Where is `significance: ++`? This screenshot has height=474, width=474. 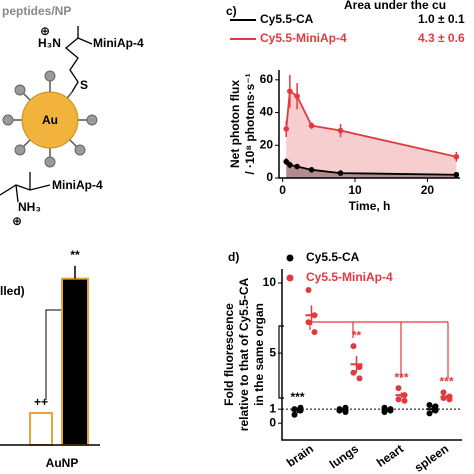
significance: ++ is located at coordinates (41, 402).